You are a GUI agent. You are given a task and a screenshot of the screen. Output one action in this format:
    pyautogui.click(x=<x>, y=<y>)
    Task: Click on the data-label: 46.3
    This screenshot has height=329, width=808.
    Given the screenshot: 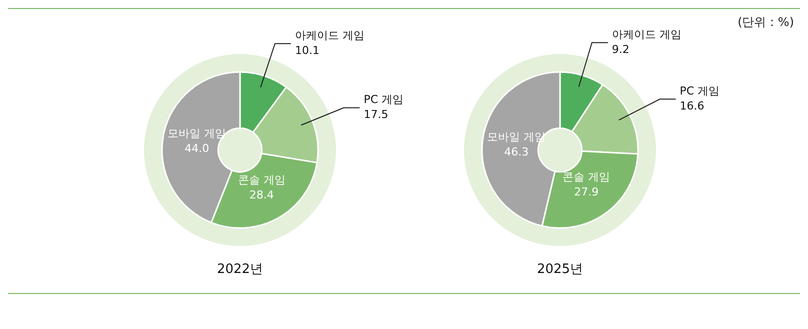 What is the action you would take?
    pyautogui.click(x=516, y=151)
    